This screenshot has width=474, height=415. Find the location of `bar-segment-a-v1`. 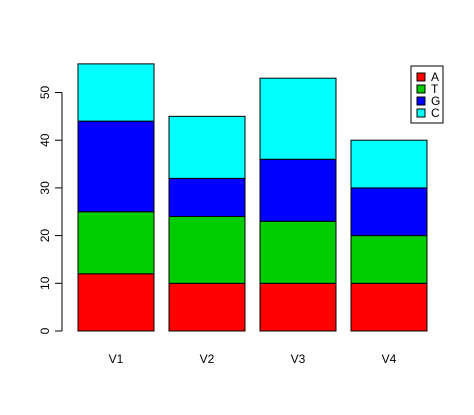

bar-segment-a-v1 is located at coordinates (116, 302).